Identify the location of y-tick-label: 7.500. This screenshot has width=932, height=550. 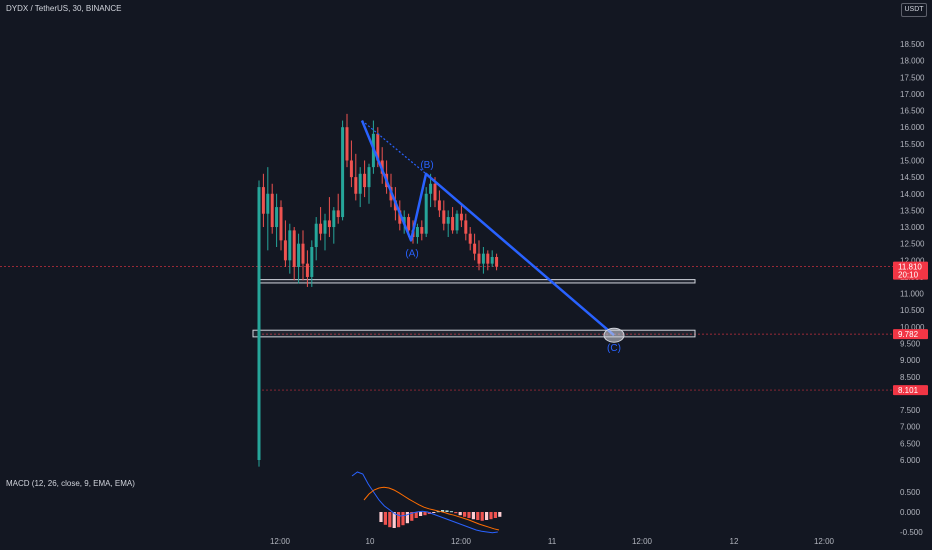
(910, 410).